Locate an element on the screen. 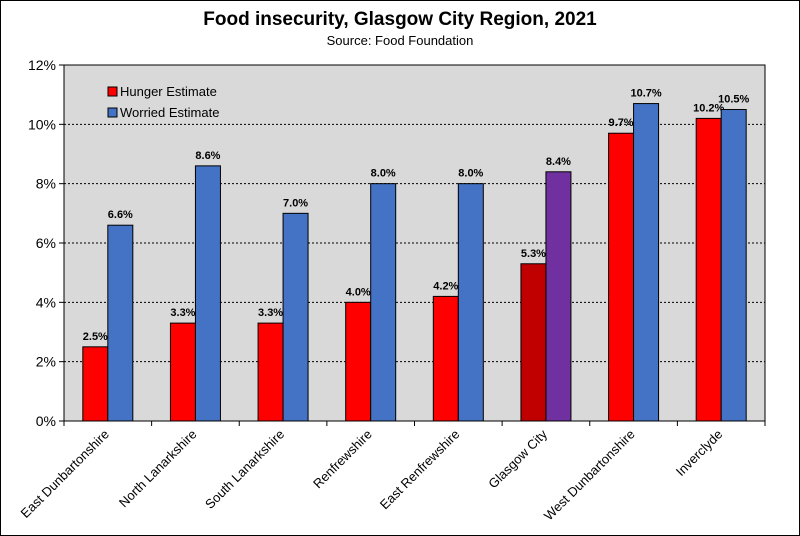 The height and width of the screenshot is (536, 800). legend-label: Worried Estimate is located at coordinates (169, 112).